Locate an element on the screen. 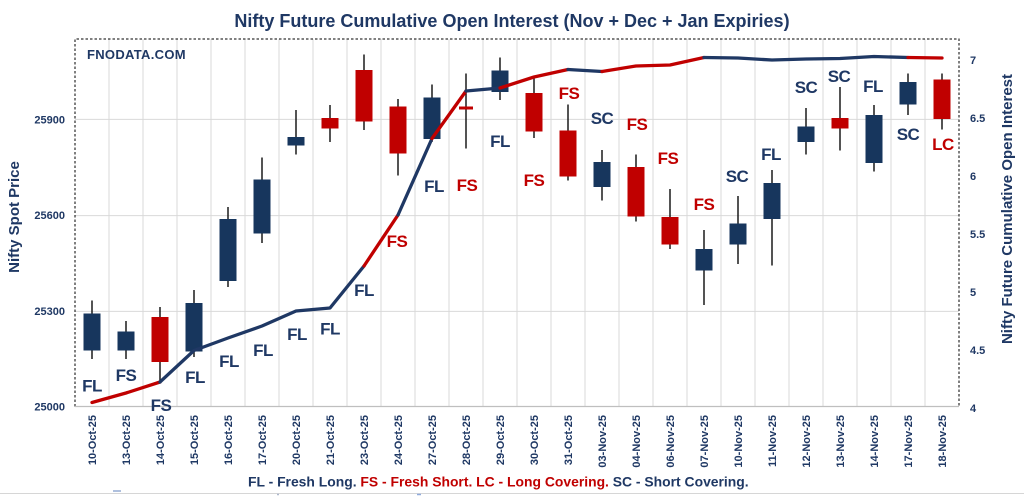 This screenshot has width=1024, height=496. svg-text: 27-Oct-25 is located at coordinates (433, 440).